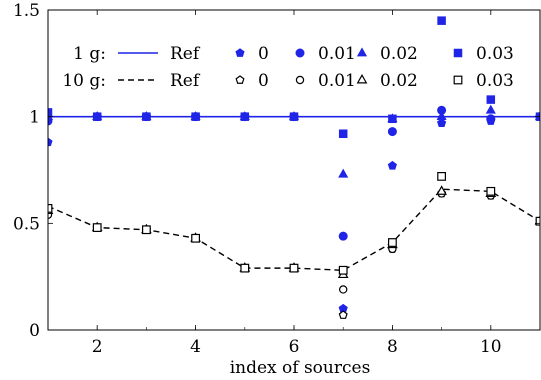 Image resolution: width=541 pixels, height=380 pixels. What do you see at coordinates (26, 224) in the screenshot?
I see `y-tick-label: 0.5` at bounding box center [26, 224].